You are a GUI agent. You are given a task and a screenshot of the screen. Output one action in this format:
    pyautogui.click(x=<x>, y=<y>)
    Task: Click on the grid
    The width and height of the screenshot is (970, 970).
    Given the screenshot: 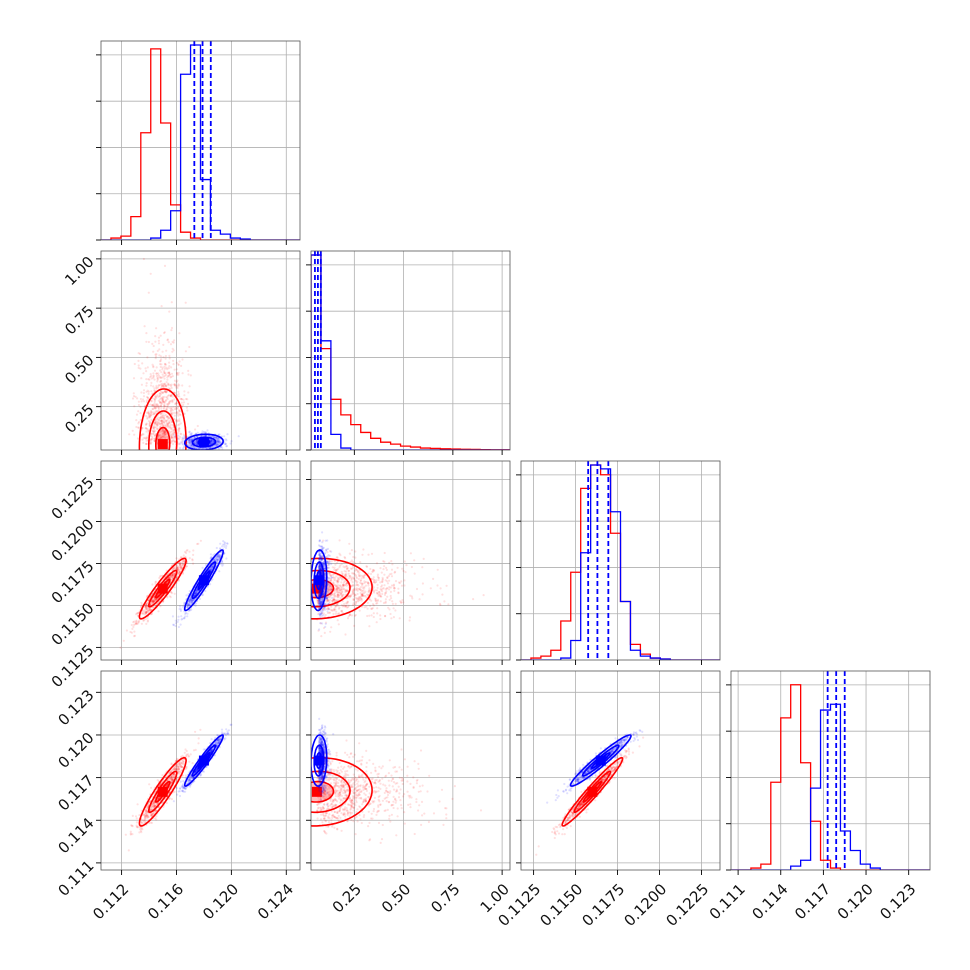 What is the action you would take?
    pyautogui.click(x=410, y=350)
    